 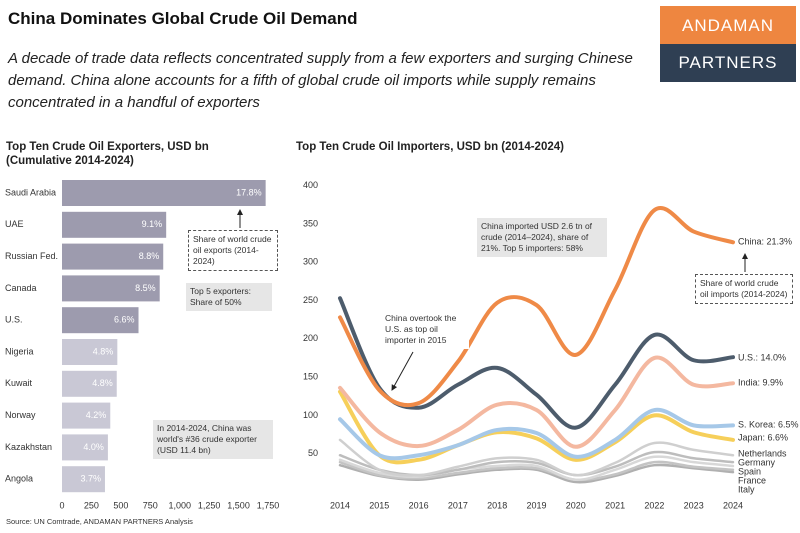 I want to click on y-tick-label: 350, so click(x=310, y=223).